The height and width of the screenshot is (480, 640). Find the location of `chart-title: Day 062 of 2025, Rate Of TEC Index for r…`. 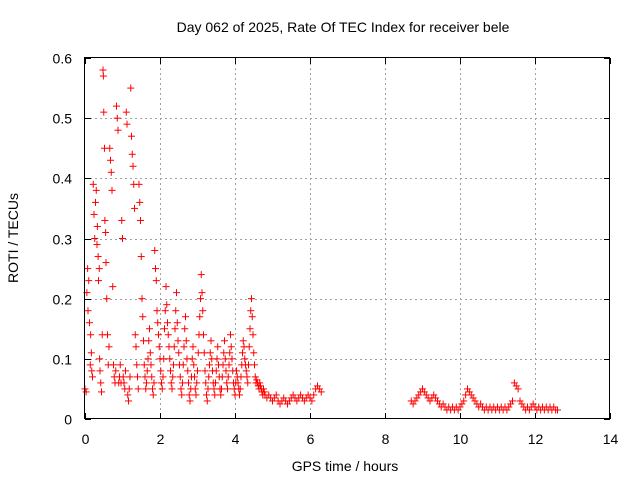

chart-title: Day 062 of 2025, Rate Of TEC Index for r… is located at coordinates (343, 27).